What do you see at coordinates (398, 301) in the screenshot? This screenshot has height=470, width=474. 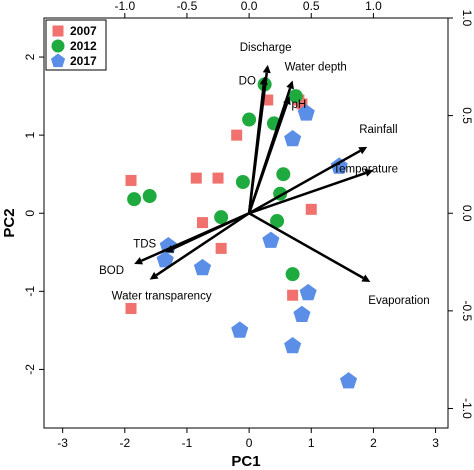 I see `loading-label: Evaporation` at bounding box center [398, 301].